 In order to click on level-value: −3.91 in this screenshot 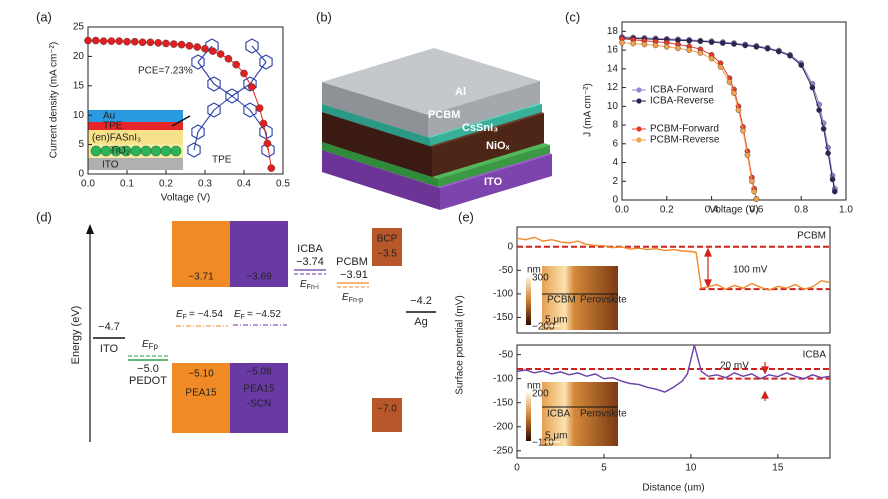, I will do `click(354, 275)`.